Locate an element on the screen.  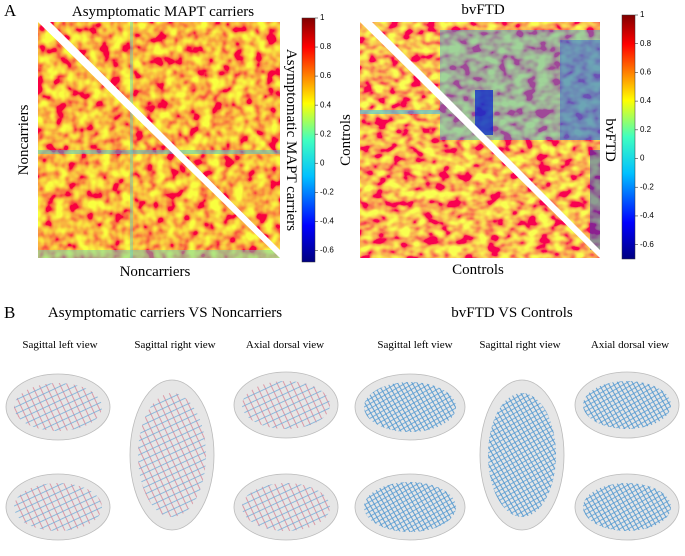
matrix-bottom-label: Controls is located at coordinates (478, 270).